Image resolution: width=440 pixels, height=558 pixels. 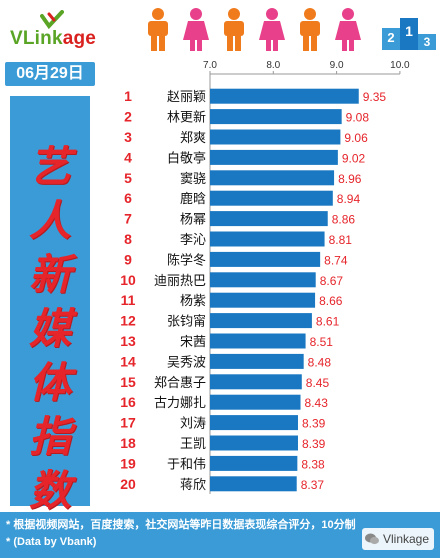 I want to click on name-label: 吴秀波, so click(x=186, y=361).